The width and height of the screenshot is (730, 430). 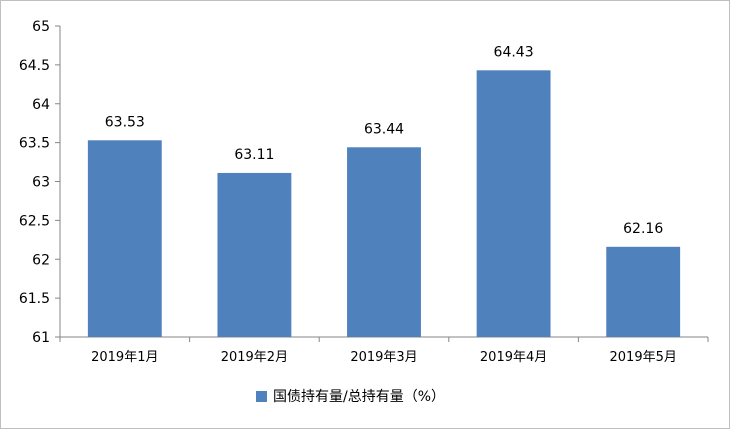 I want to click on y-tick-label: 61, so click(x=41, y=338).